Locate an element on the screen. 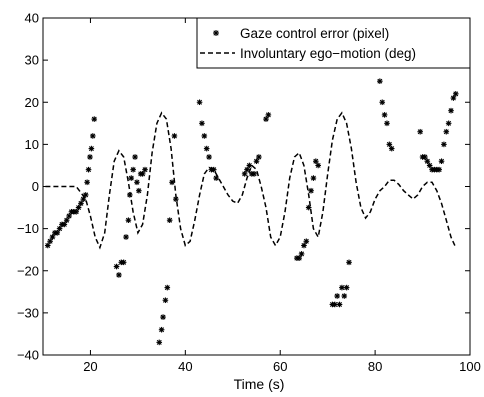  x-tick-label: 20 is located at coordinates (90, 366).